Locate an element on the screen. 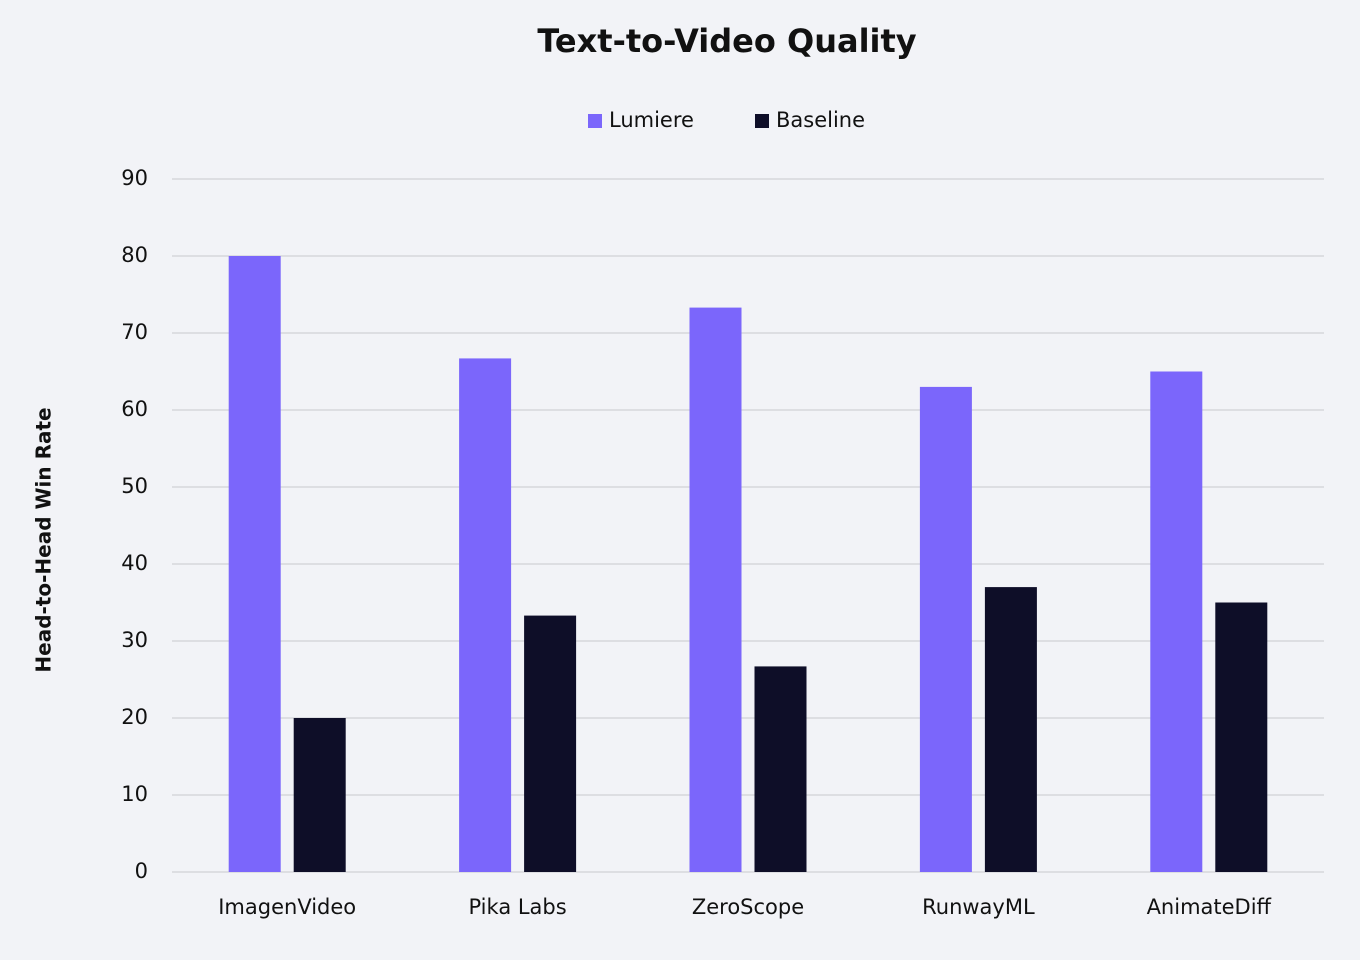 This screenshot has width=1360, height=960. y-tick-label: 80 is located at coordinates (134, 255).